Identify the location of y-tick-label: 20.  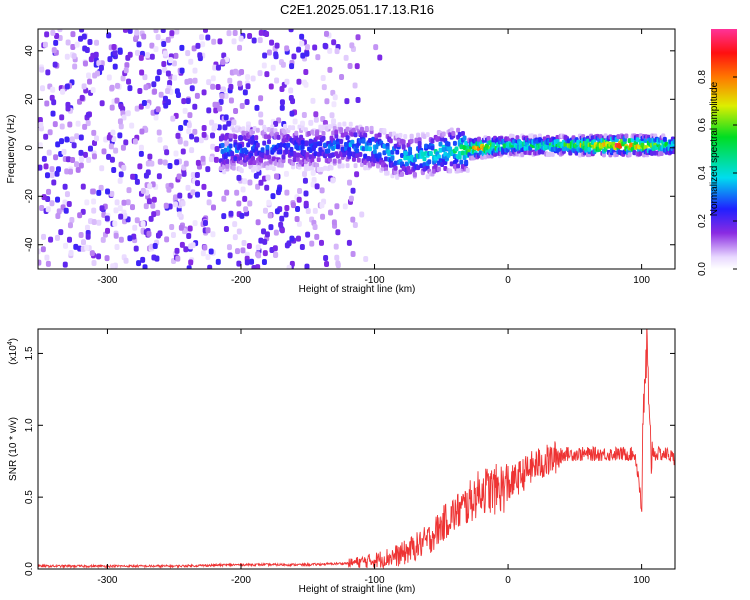
(29, 99).